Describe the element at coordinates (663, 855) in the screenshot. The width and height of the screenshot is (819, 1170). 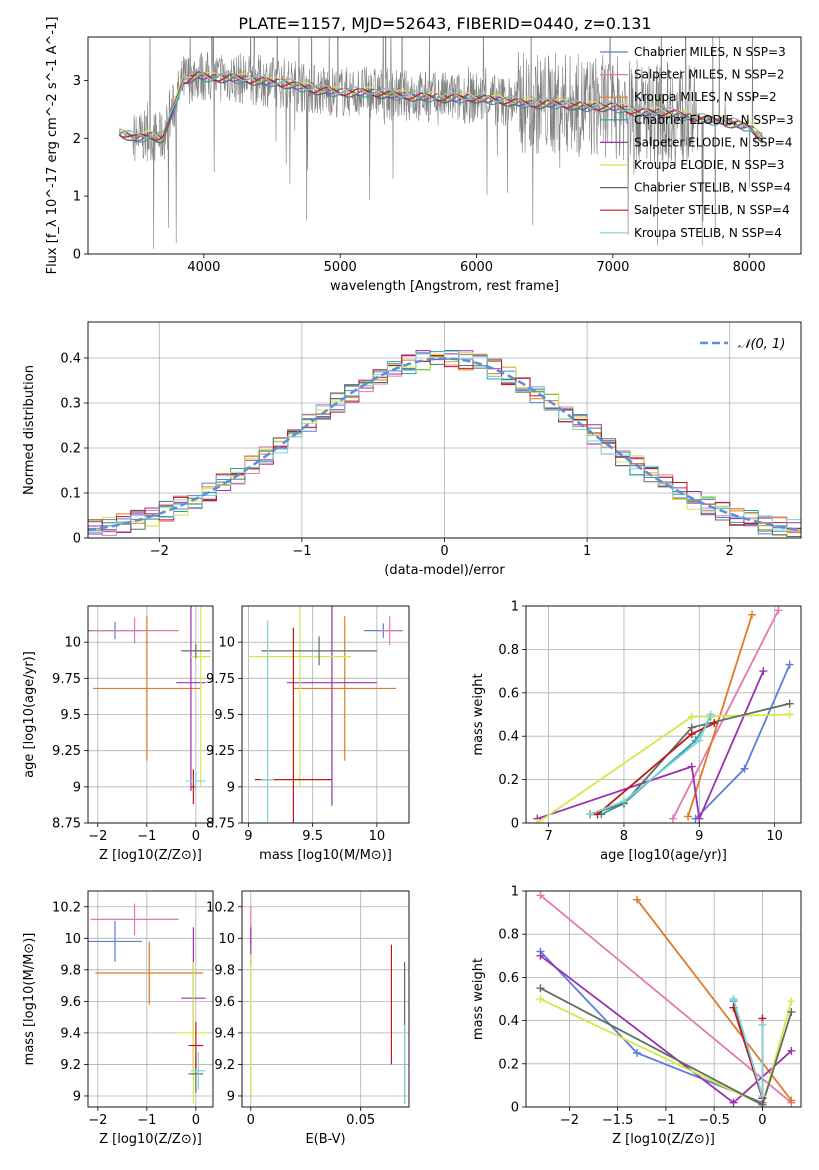
I see `x-axis-label: age [log10(age/yr)]` at that location.